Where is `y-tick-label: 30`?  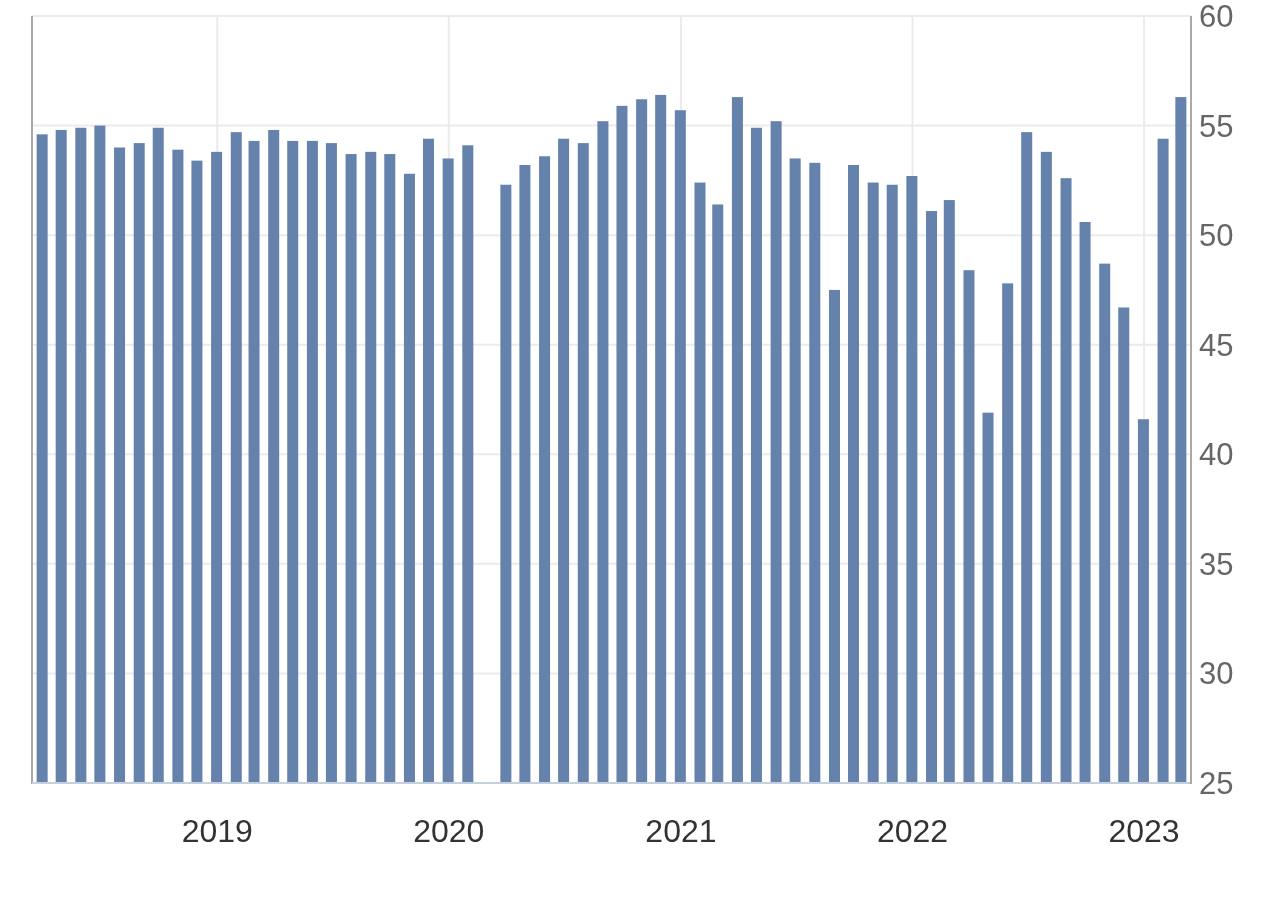
y-tick-label: 30 is located at coordinates (1216, 673).